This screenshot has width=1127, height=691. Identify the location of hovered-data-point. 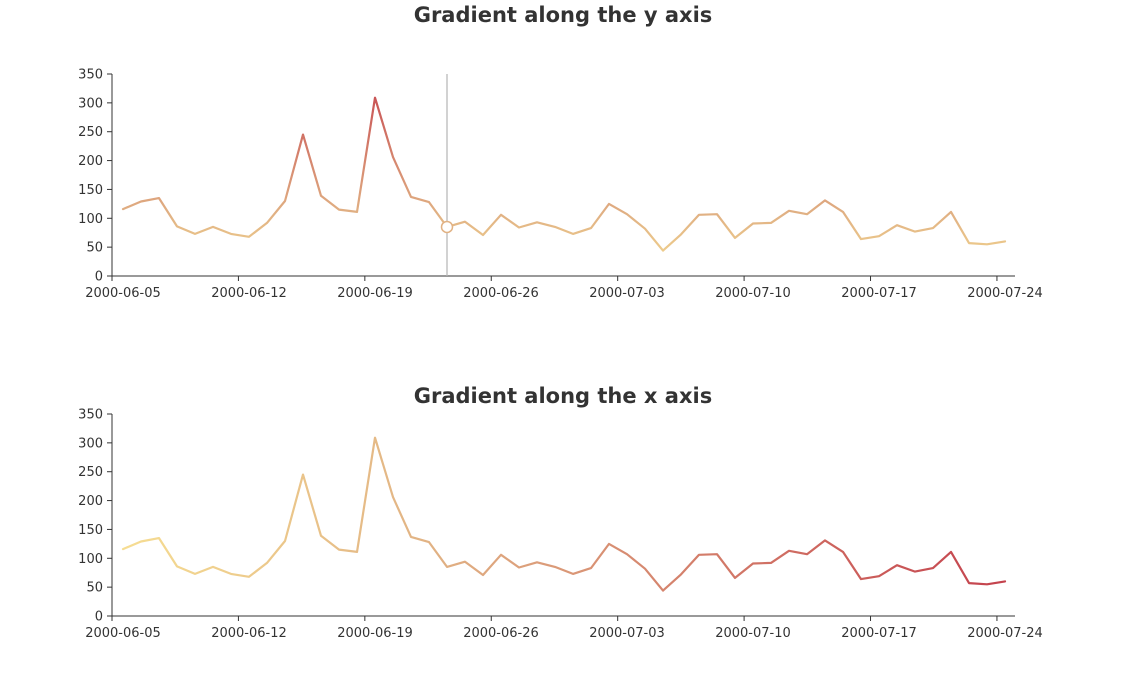
(447, 227).